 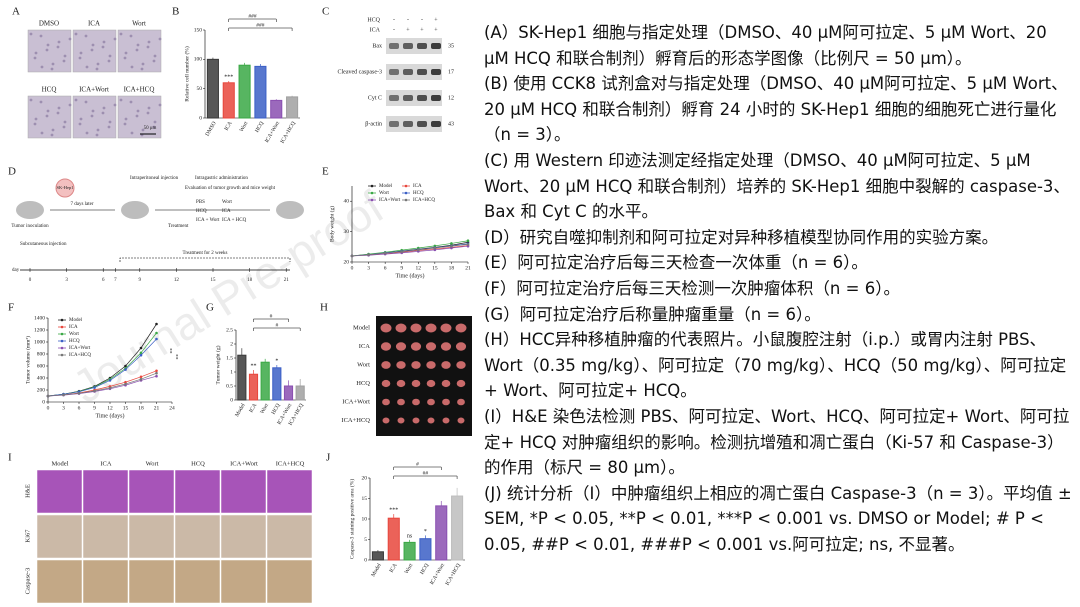 I want to click on group-label: Wort, so click(x=227, y=202).